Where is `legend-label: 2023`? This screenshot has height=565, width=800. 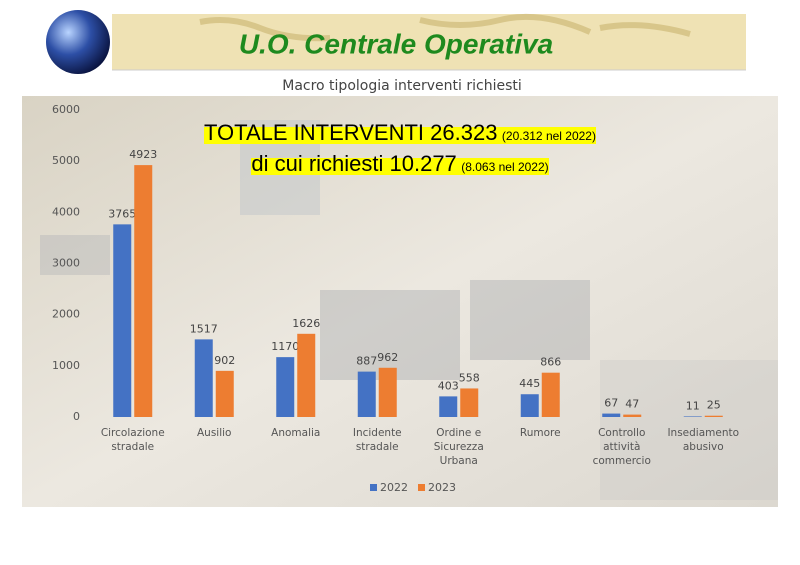 legend-label: 2023 is located at coordinates (442, 487).